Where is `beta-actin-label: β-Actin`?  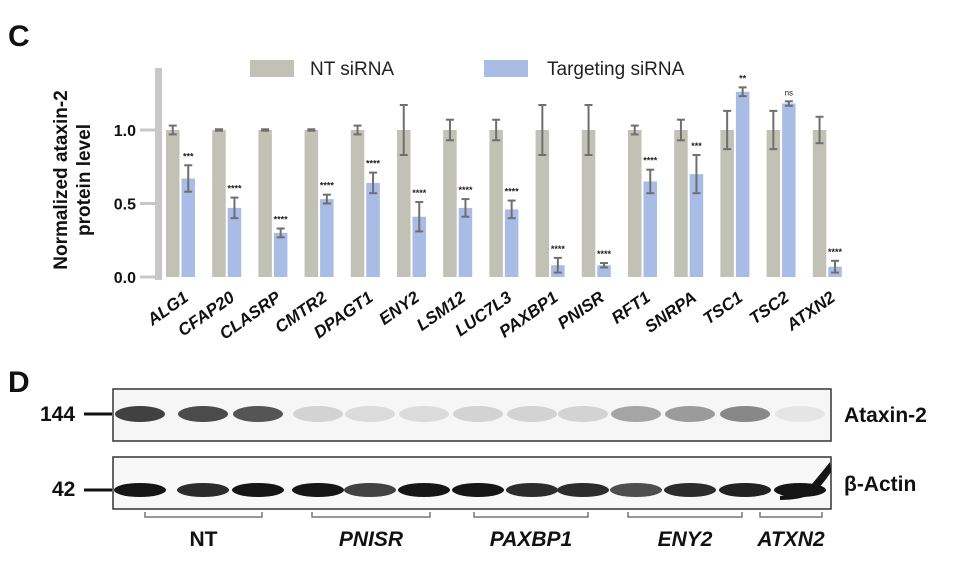 beta-actin-label: β-Actin is located at coordinates (880, 484).